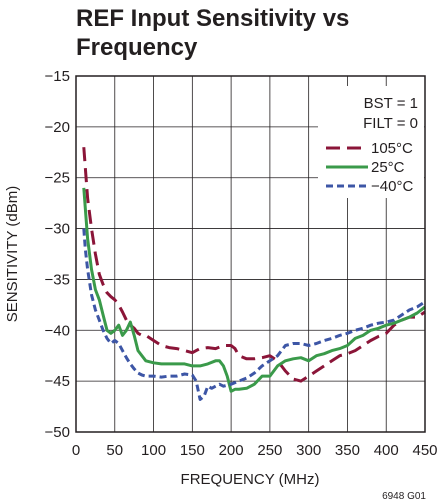 The height and width of the screenshot is (503, 439). Describe the element at coordinates (392, 186) in the screenshot. I see `legend-label-3: −40°C` at that location.